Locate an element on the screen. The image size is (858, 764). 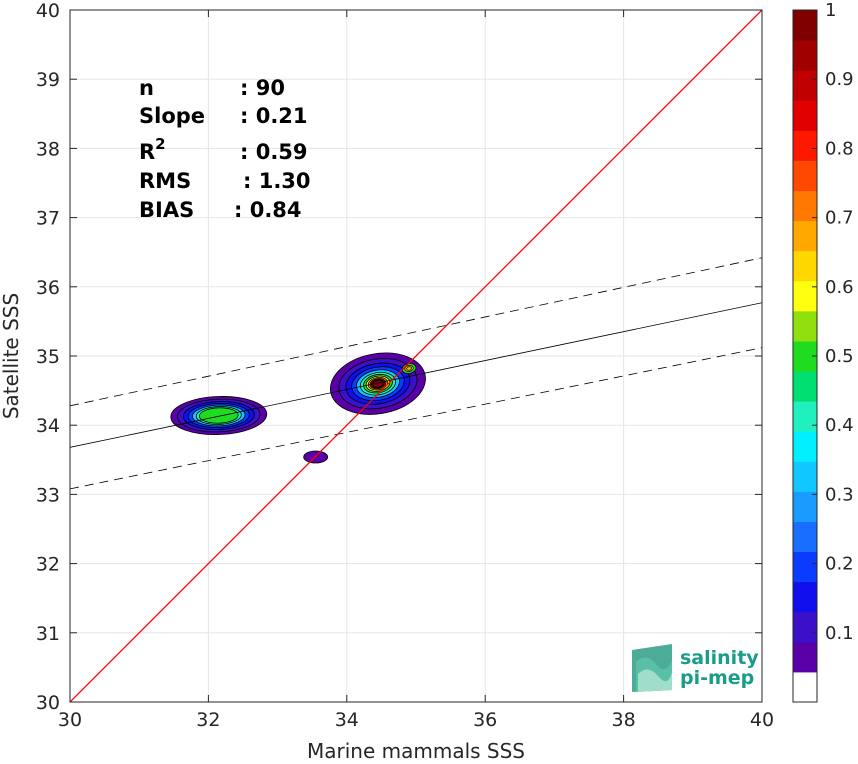
x-axis-title: Marine mammals SSS is located at coordinates (416, 751).